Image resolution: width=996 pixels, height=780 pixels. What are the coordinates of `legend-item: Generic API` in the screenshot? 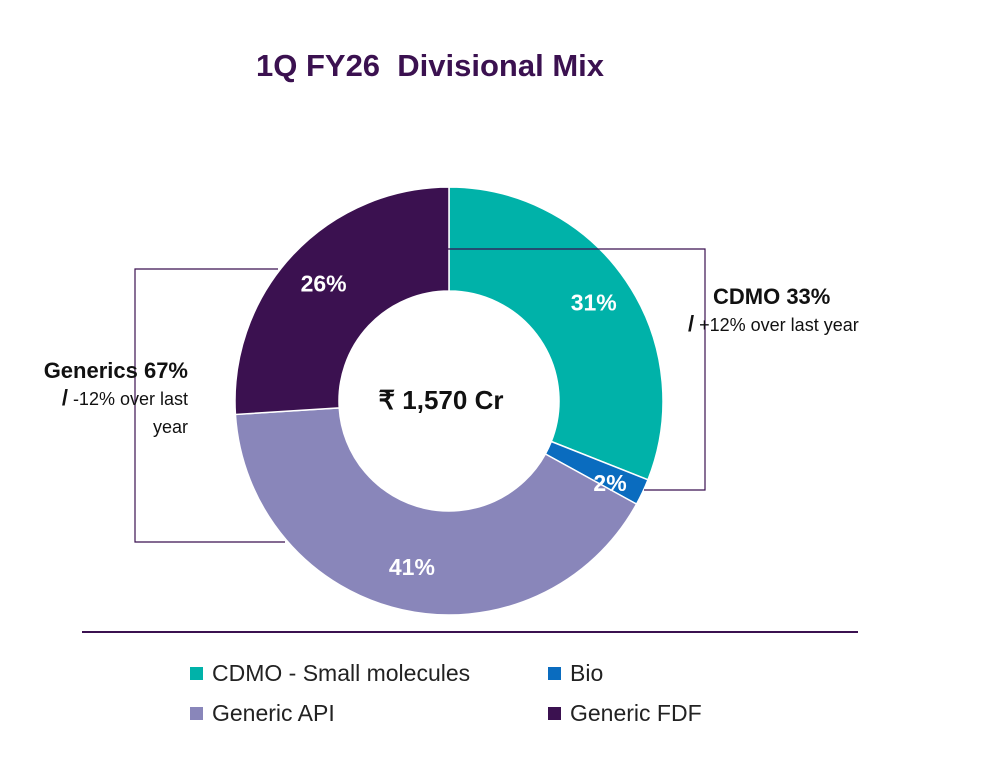 It's located at (262, 713).